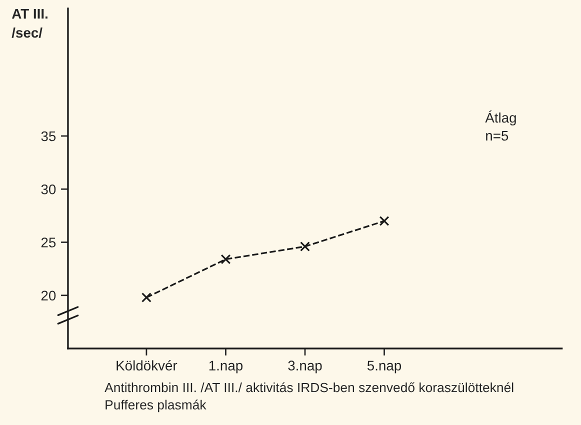 This screenshot has width=581, height=425. Describe the element at coordinates (384, 367) in the screenshot. I see `x-tick-label: 5.nap` at that location.